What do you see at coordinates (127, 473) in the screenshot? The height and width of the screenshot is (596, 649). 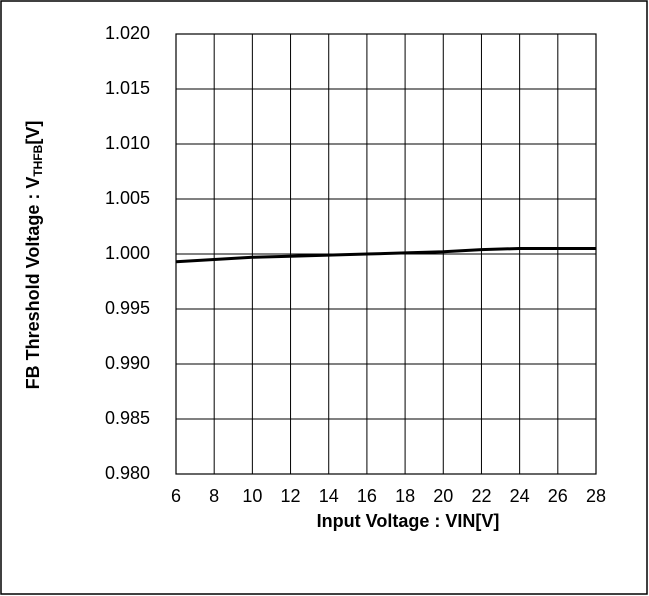 I see `y-tick-label: 0.980` at bounding box center [127, 473].